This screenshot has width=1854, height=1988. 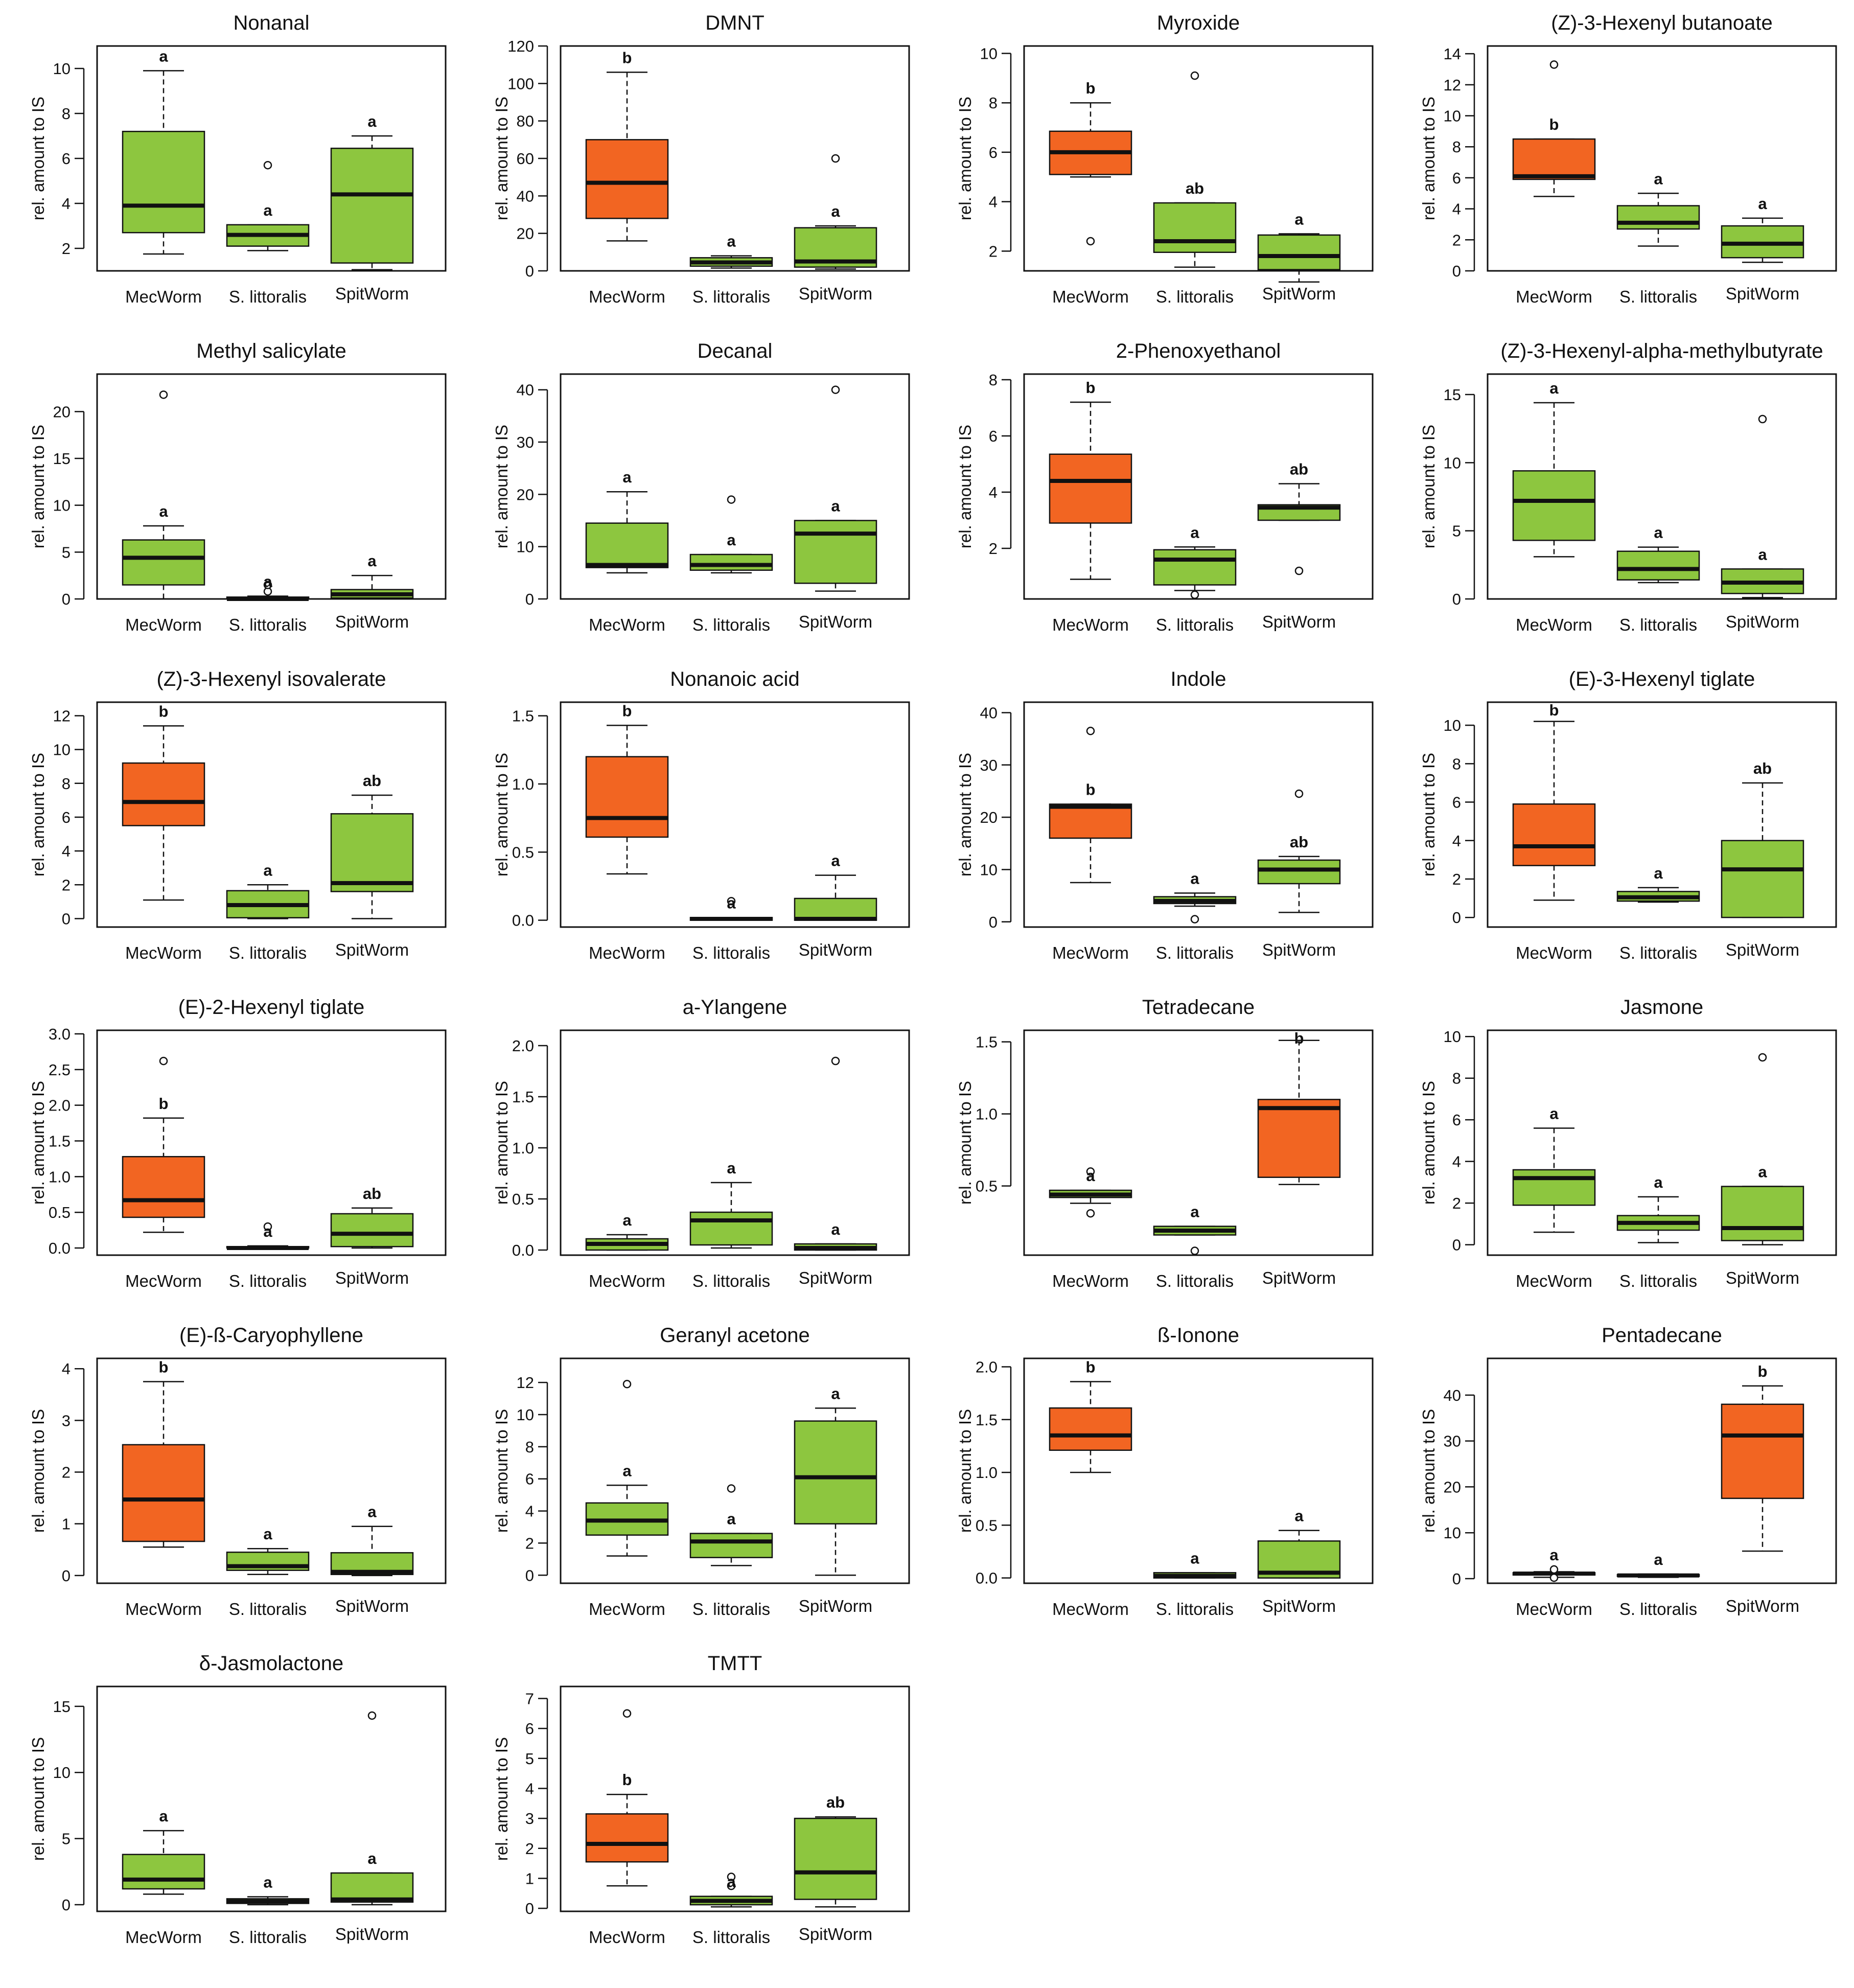 I want to click on y-tick-label: 6, so click(x=529, y=1479).